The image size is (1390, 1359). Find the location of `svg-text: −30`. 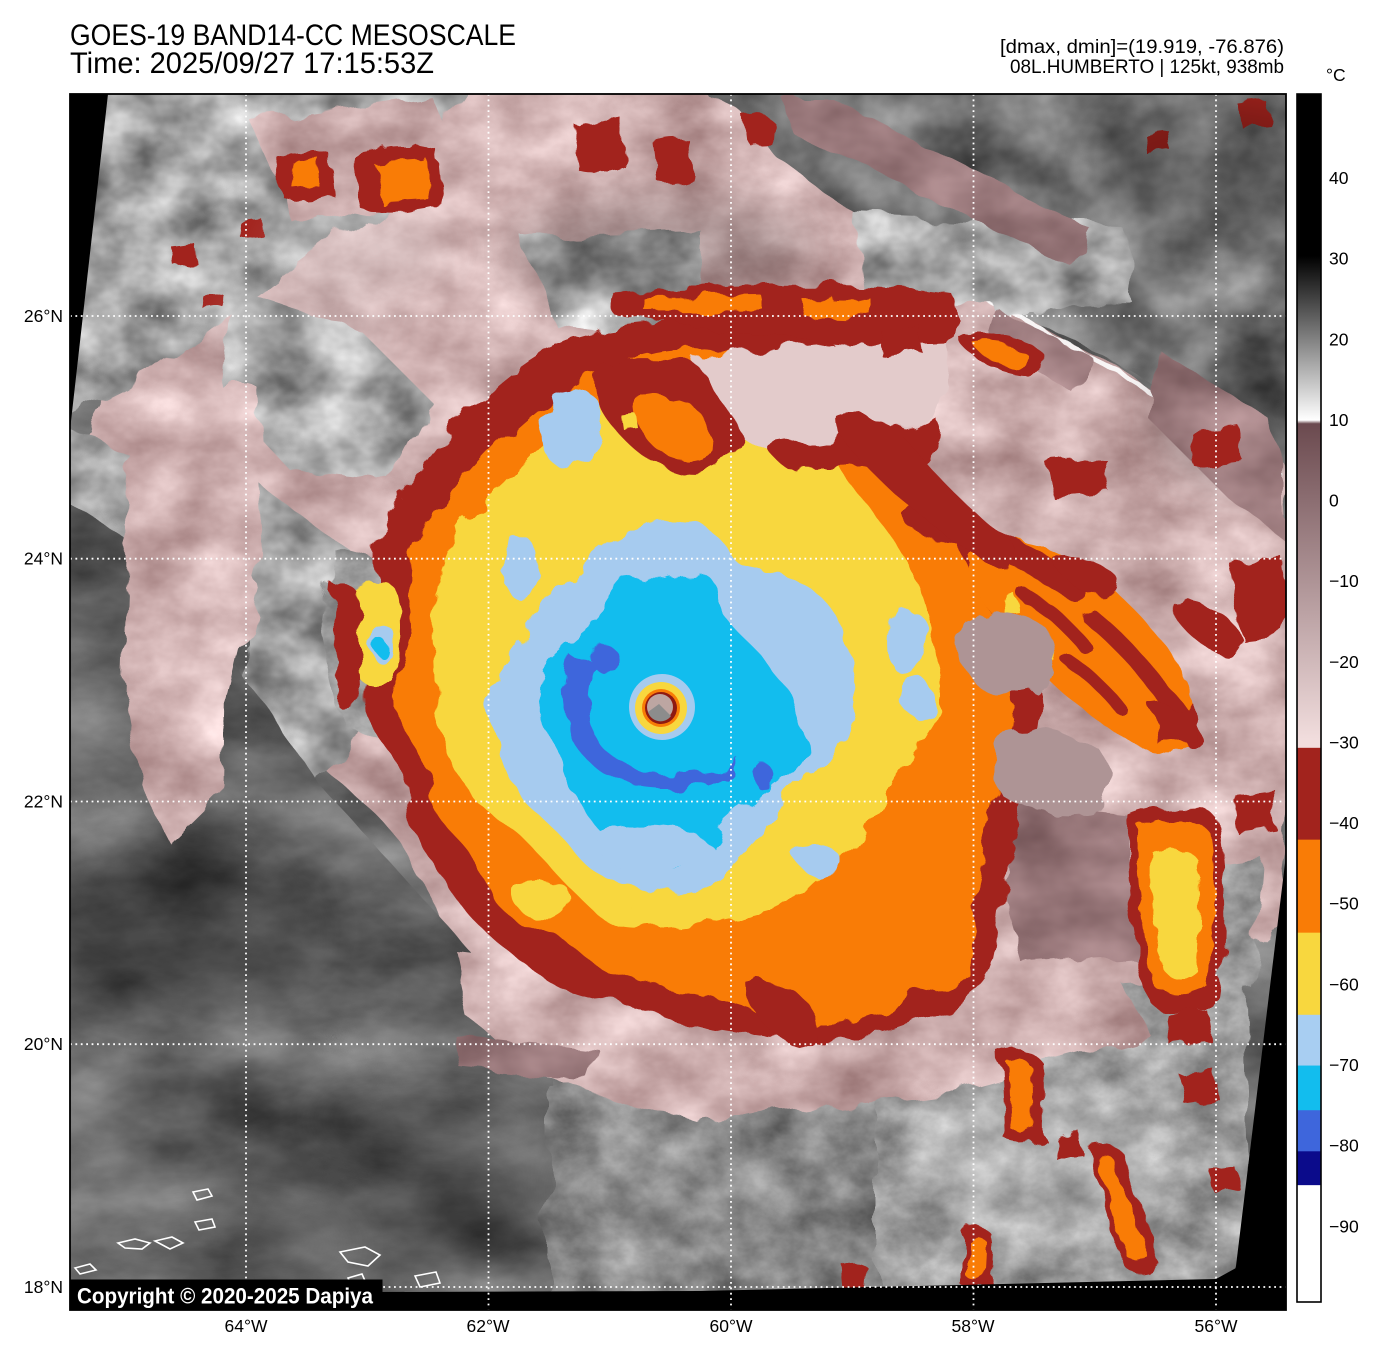

svg-text: −30 is located at coordinates (1344, 743).